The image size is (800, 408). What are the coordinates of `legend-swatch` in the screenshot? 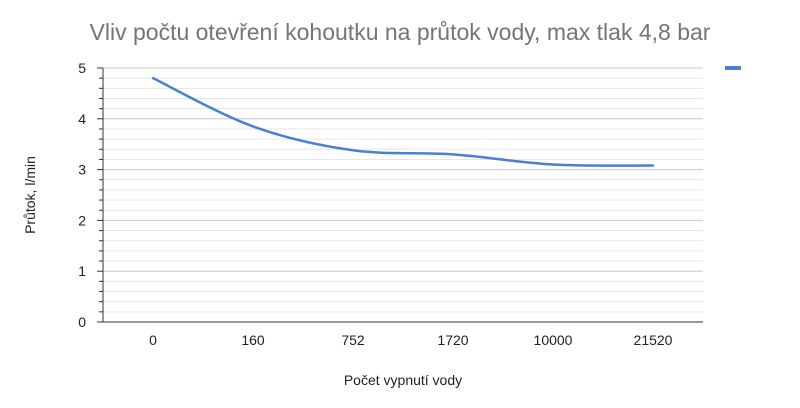 It's located at (733, 68).